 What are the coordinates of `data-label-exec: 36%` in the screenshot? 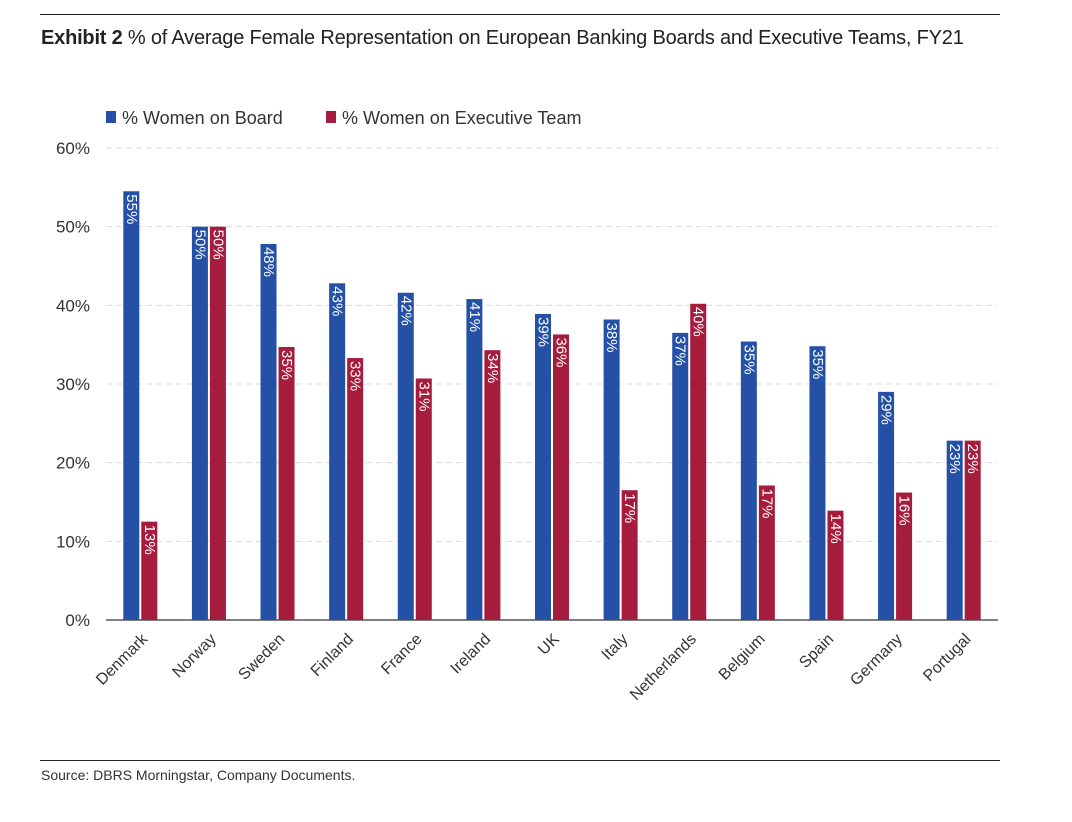 It's located at (561, 352).